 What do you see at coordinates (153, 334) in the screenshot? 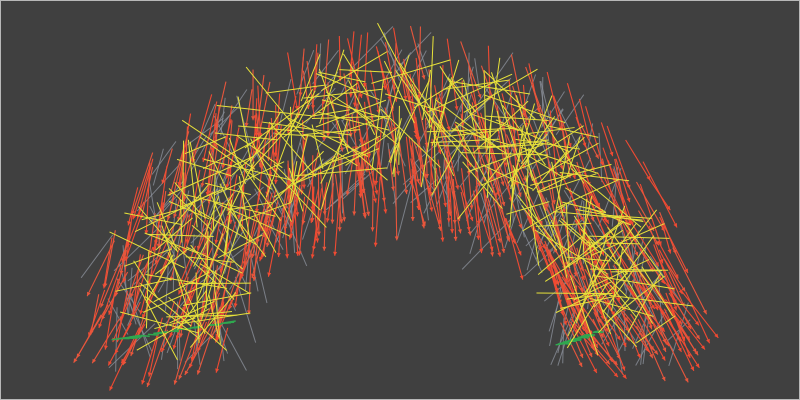
I see `green-vector` at bounding box center [153, 334].